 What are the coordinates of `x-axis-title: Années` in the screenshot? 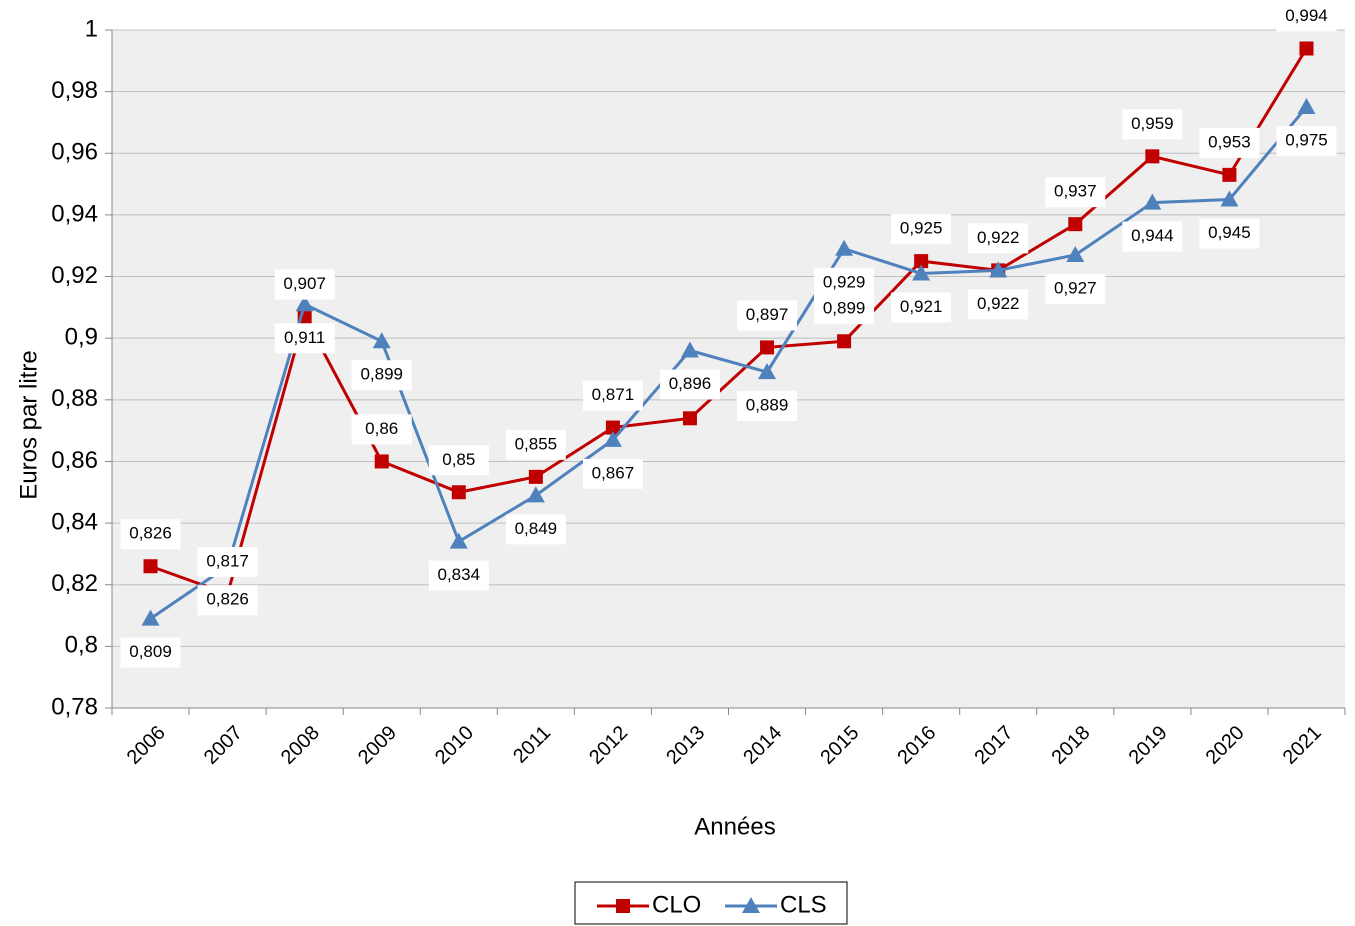 It's located at (734, 826).